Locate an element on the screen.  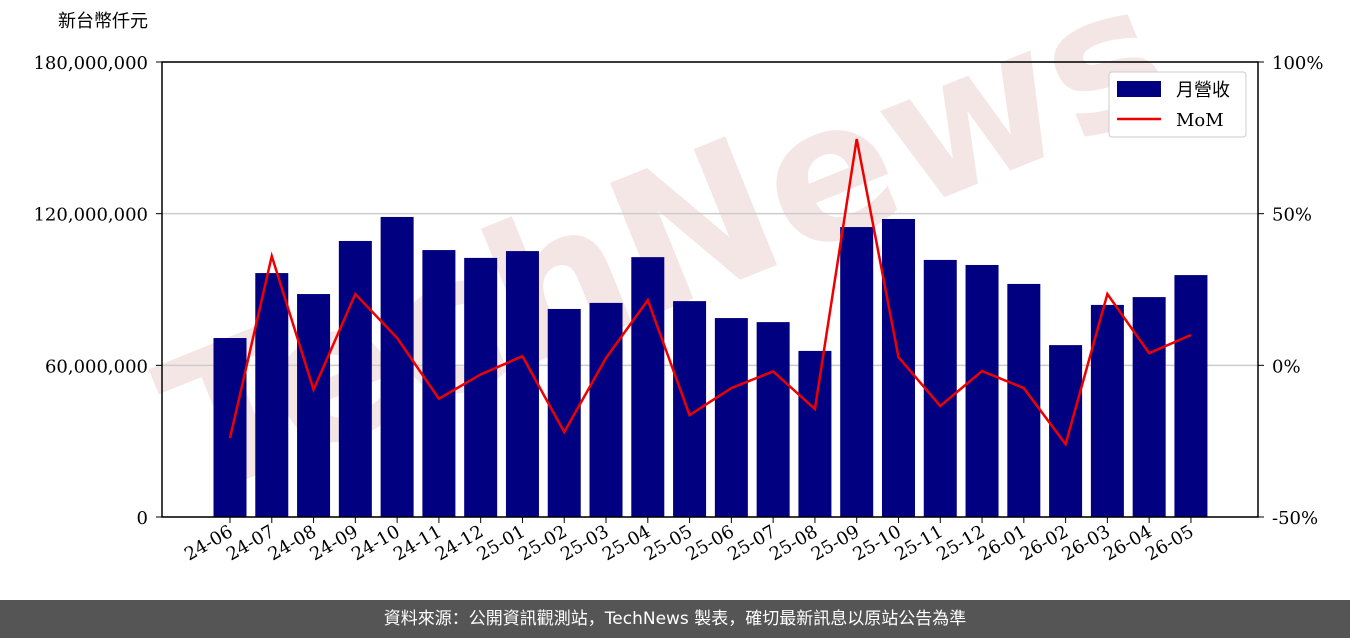
y-axis-label: 新台幣仟元 is located at coordinates (103, 21).